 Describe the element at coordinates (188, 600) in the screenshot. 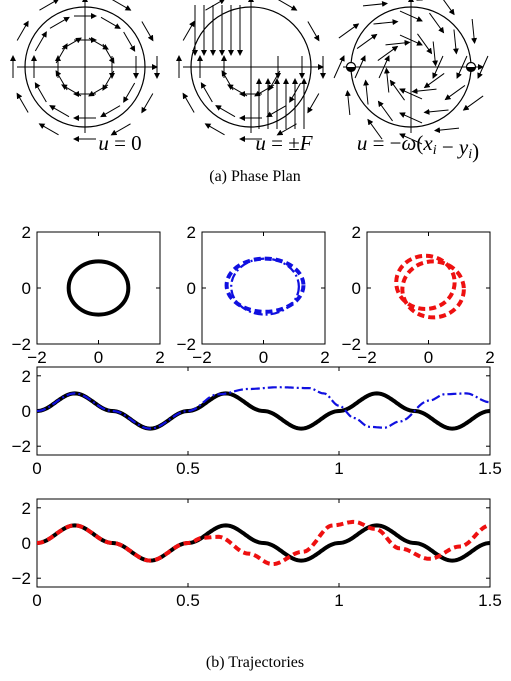

I see `x-tick-label: 0.5` at that location.